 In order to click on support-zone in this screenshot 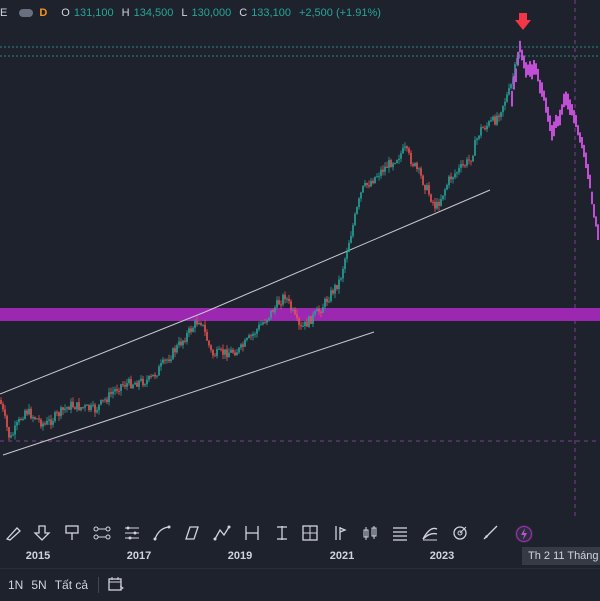, I will do `click(300, 314)`.